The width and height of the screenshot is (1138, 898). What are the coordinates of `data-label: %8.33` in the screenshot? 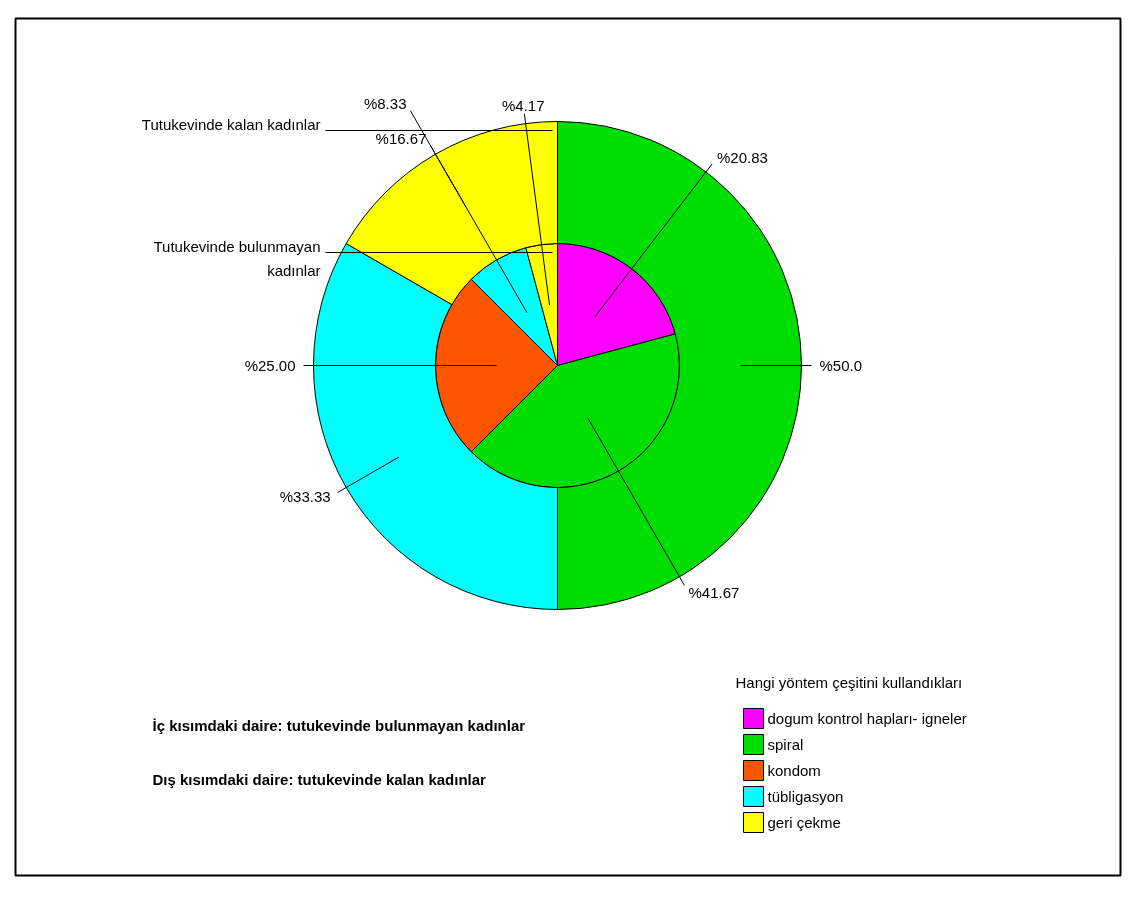 It's located at (385, 104).